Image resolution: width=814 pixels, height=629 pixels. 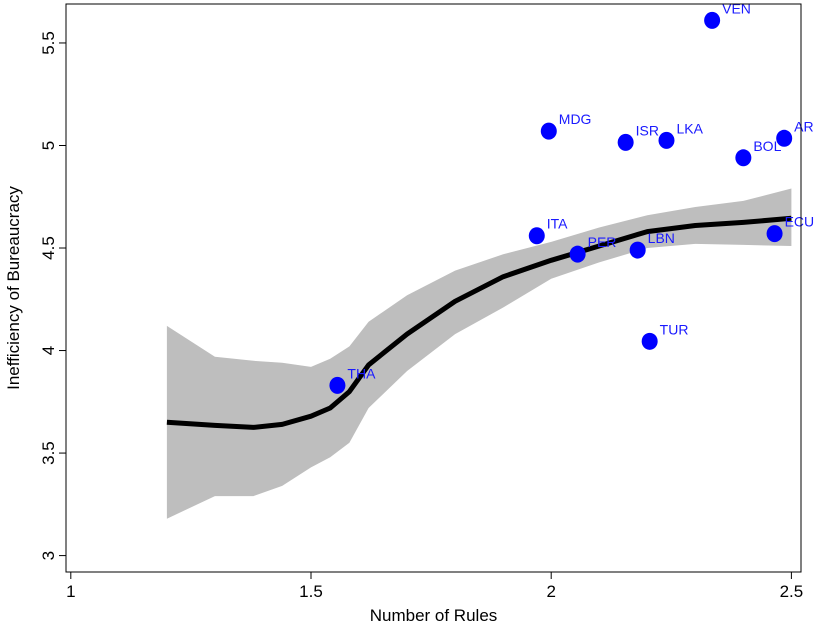 What do you see at coordinates (48, 43) in the screenshot?
I see `y-tick-label: 5.5` at bounding box center [48, 43].